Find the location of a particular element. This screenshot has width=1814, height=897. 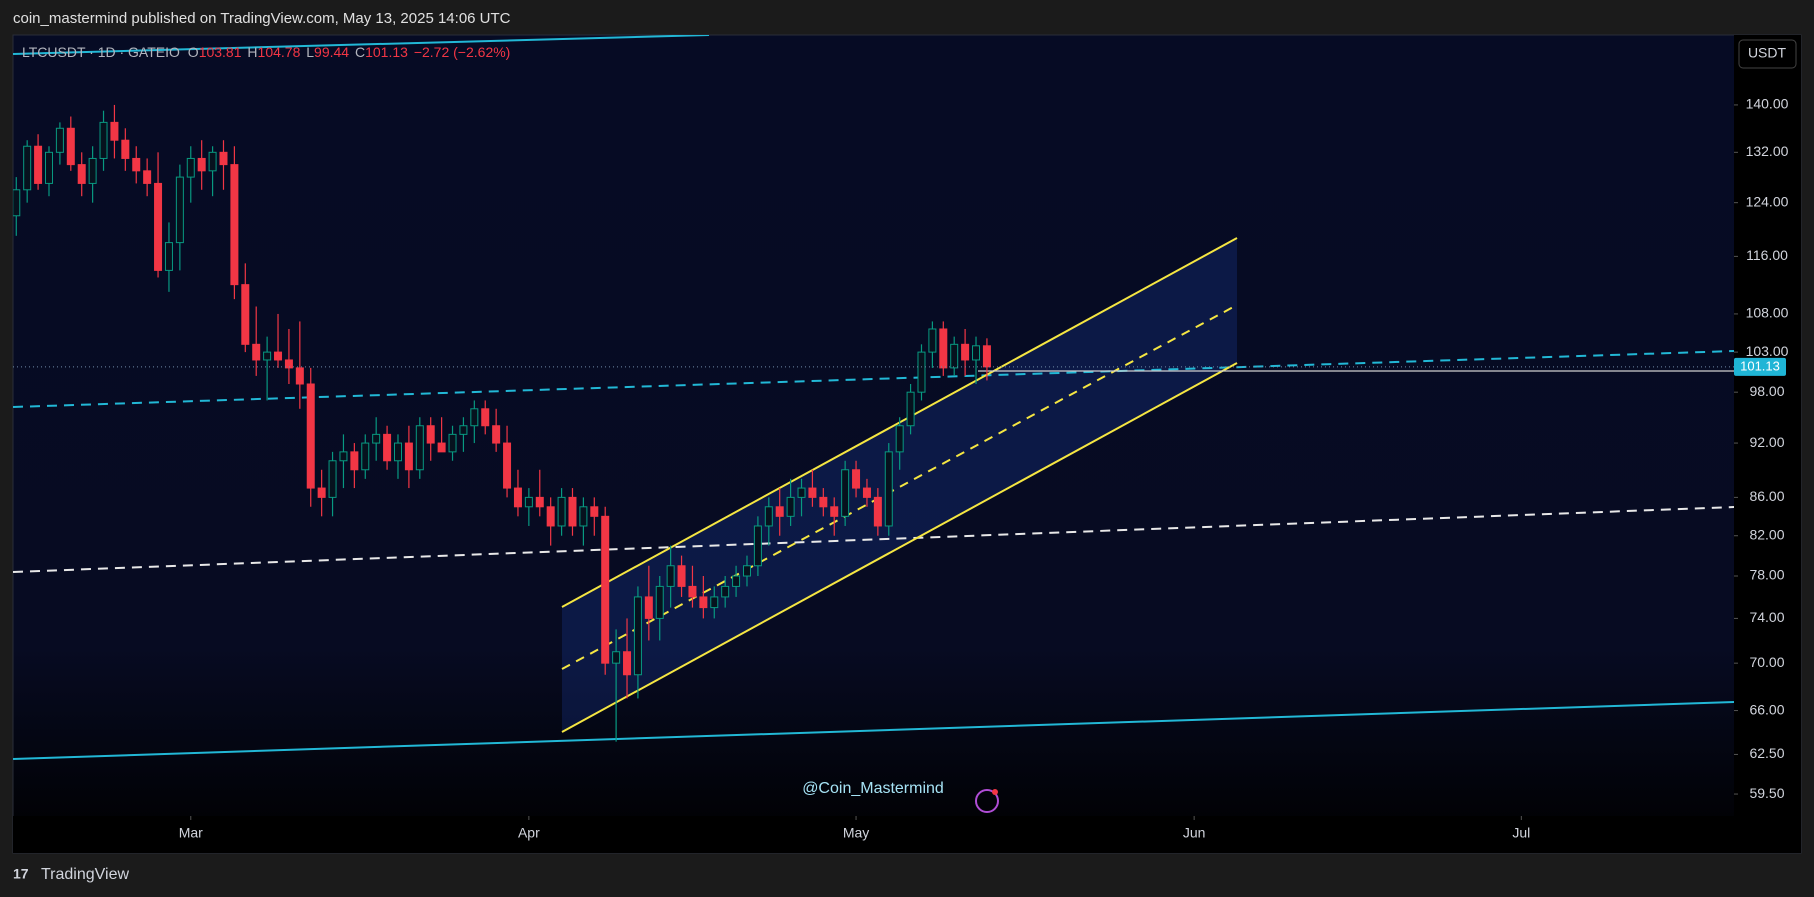

y-tick-label: 92.00 is located at coordinates (1766, 442).